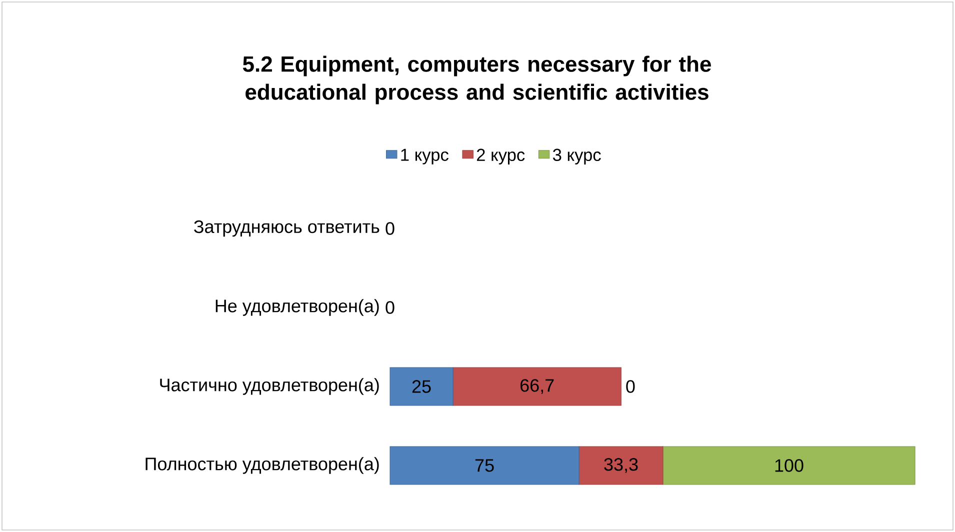 Image resolution: width=955 pixels, height=532 pixels. Describe the element at coordinates (500, 156) in the screenshot. I see `legend-label: 2 курс` at that location.